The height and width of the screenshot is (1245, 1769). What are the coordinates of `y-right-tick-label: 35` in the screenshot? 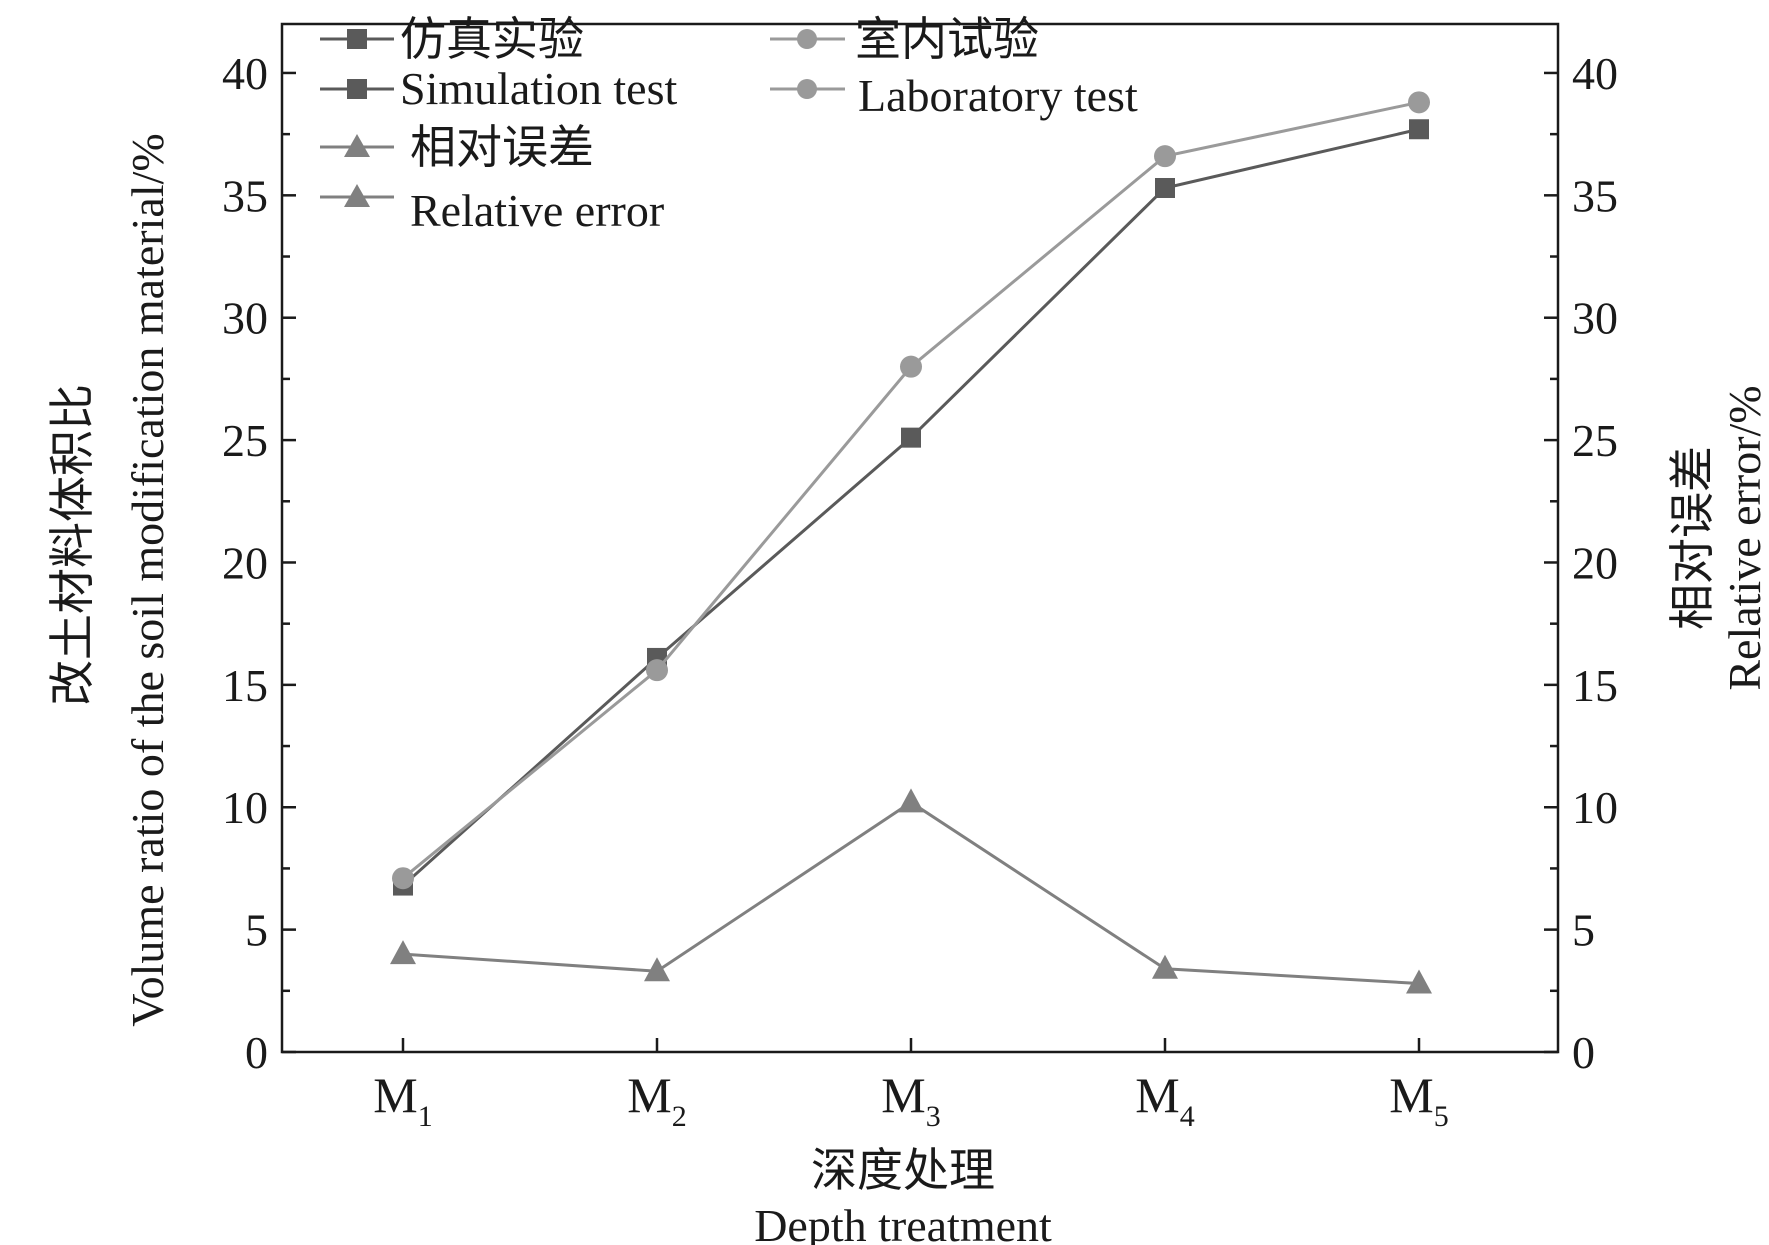 It's located at (1595, 195).